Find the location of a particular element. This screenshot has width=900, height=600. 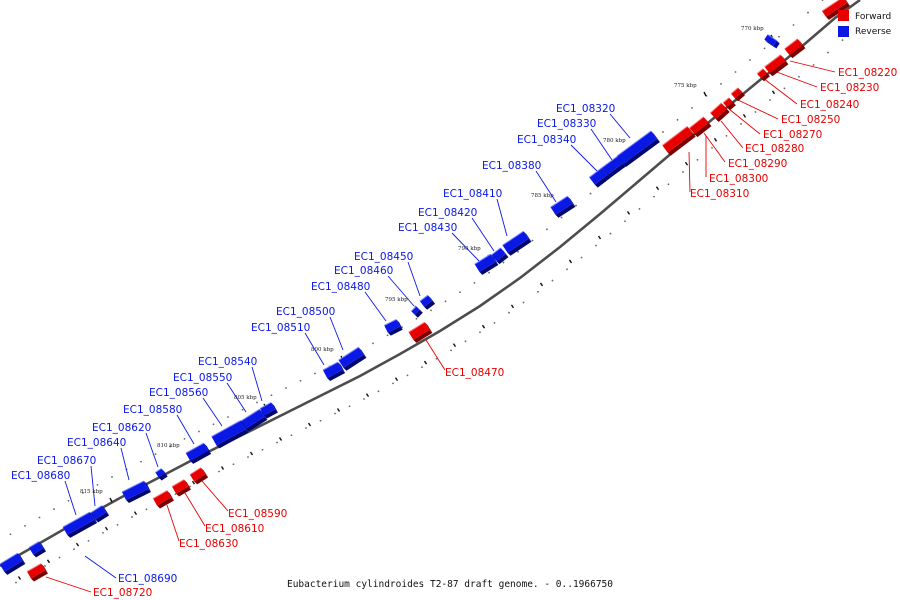

gene-label-ec1-08720: EC1_08720 is located at coordinates (122, 593).